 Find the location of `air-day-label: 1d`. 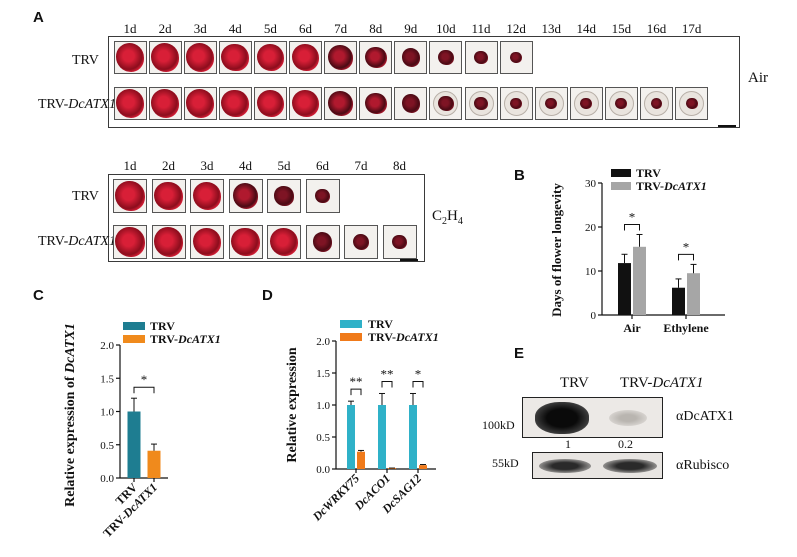

air-day-label: 1d is located at coordinates (130, 28).